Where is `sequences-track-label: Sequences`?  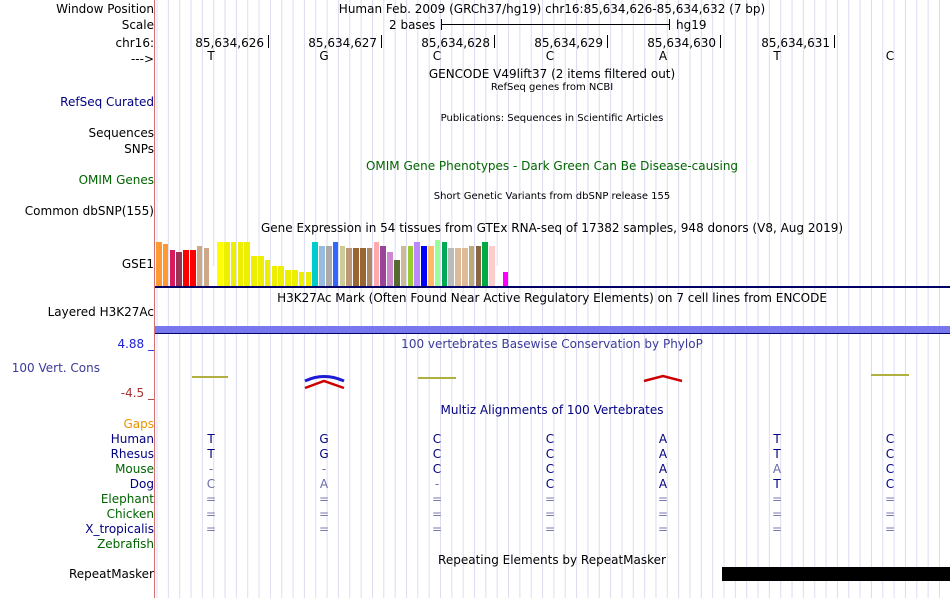 sequences-track-label: Sequences is located at coordinates (121, 133).